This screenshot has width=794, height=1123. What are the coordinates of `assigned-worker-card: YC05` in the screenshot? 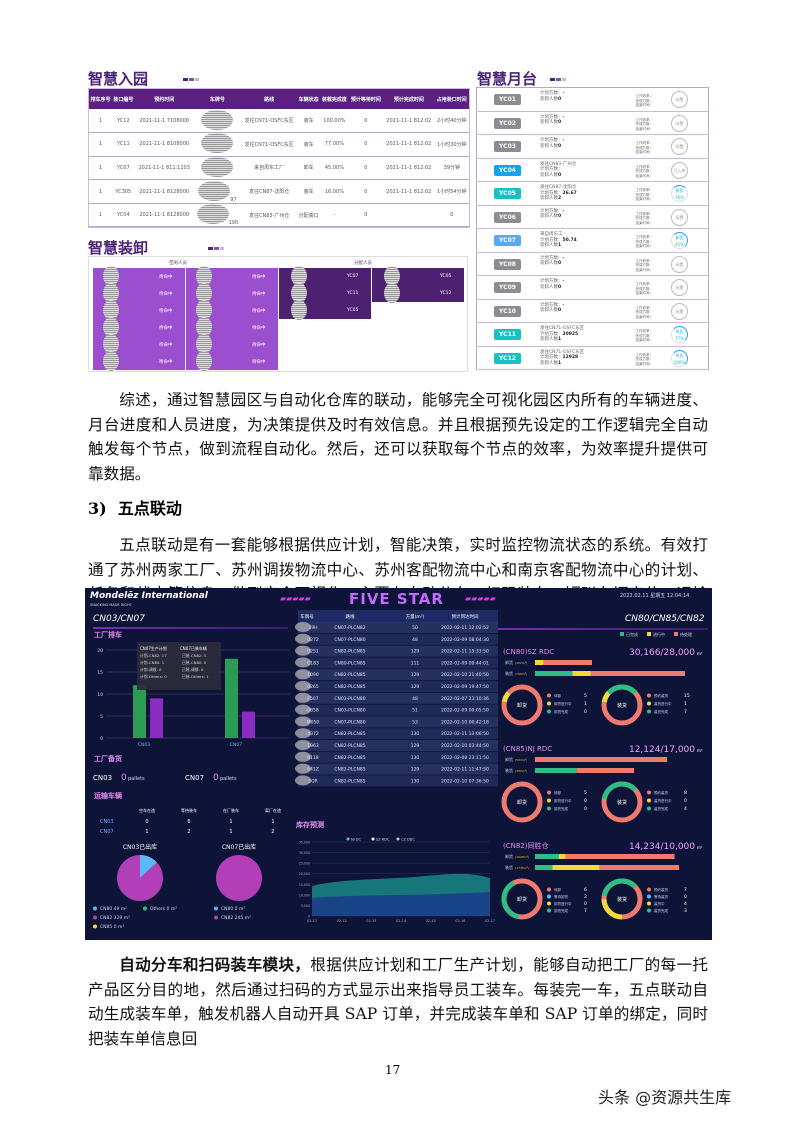 It's located at (325, 310).